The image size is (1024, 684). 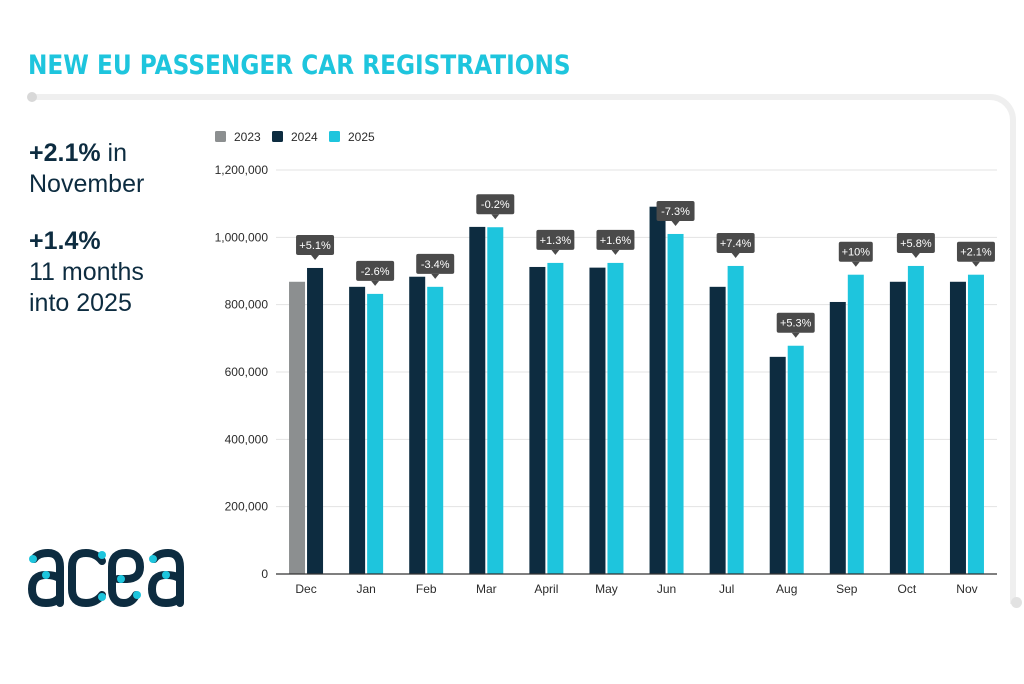 I want to click on annotation-callout: -2.6%, so click(x=375, y=273).